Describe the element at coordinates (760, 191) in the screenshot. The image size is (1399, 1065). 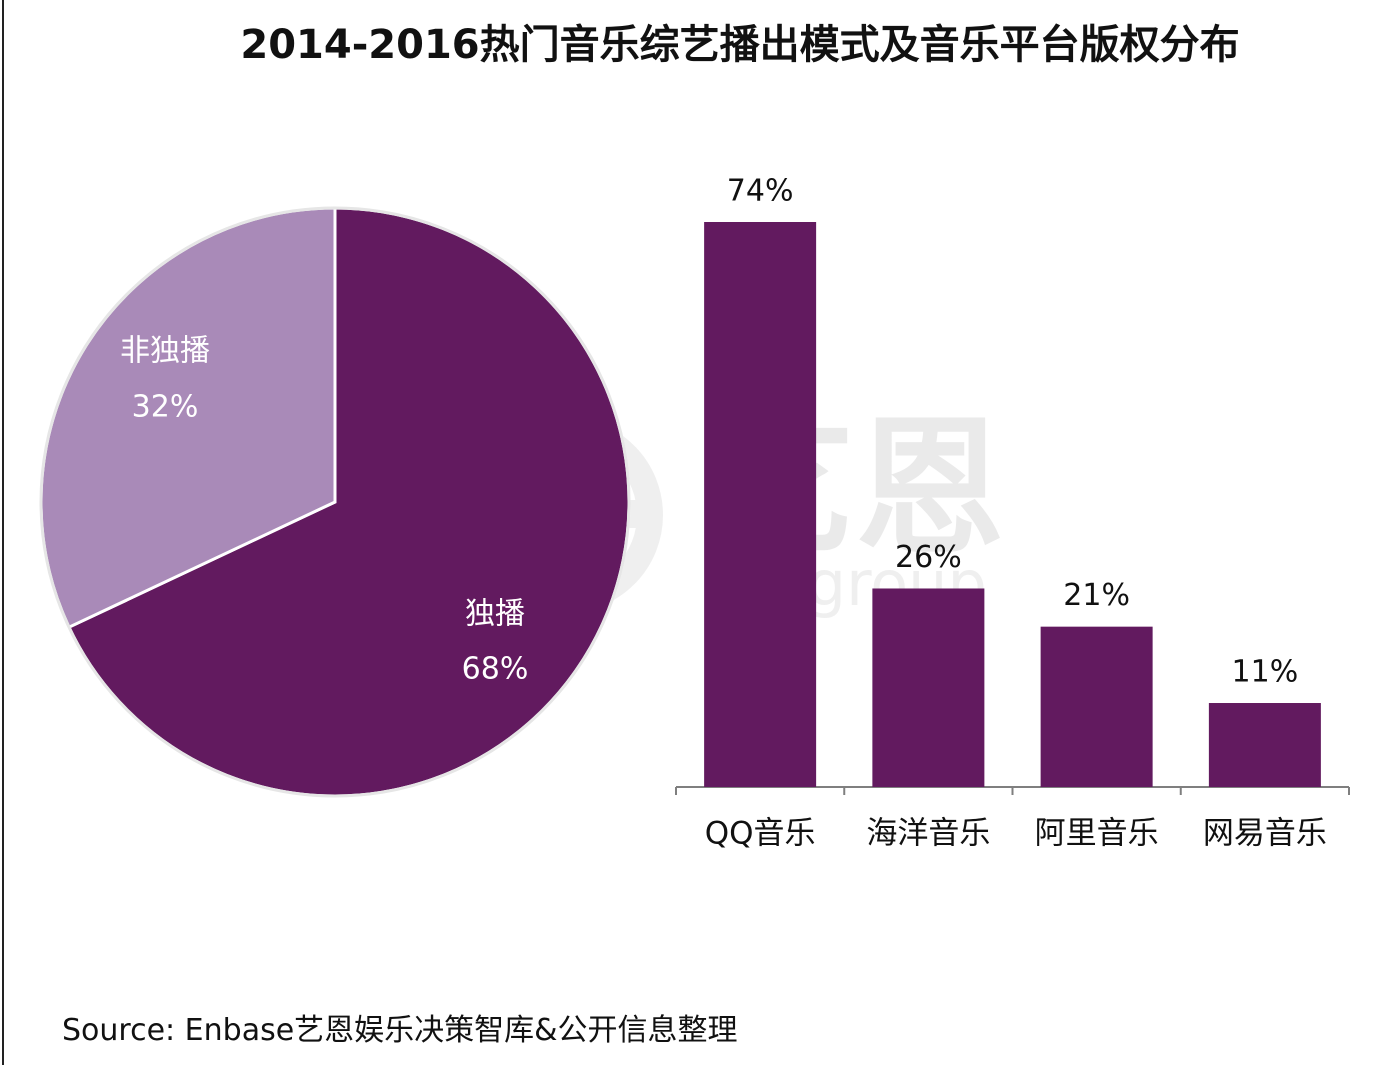
I see `bar-value-label-0: 74%` at that location.